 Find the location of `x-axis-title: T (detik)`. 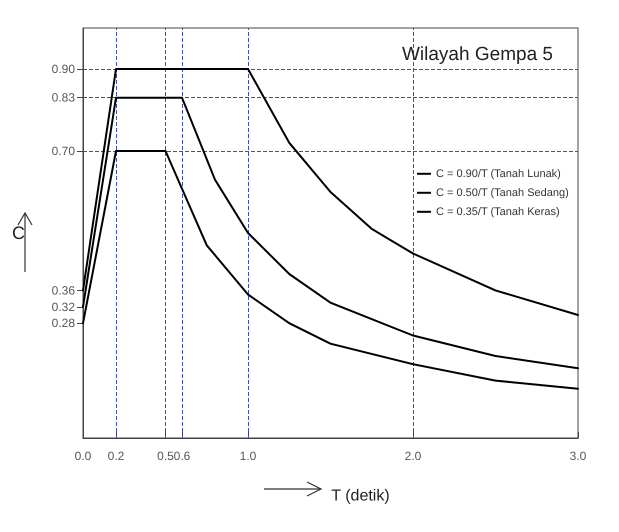

x-axis-title: T (detik) is located at coordinates (360, 496).